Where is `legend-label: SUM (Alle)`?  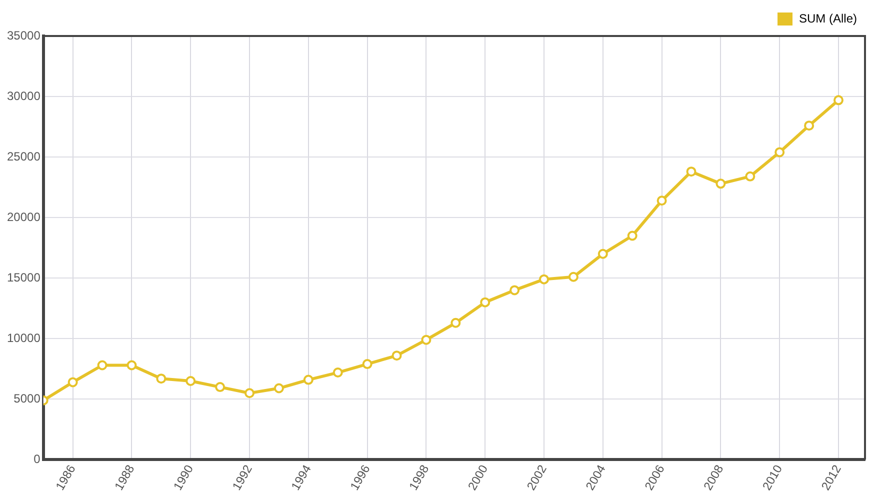 legend-label: SUM (Alle) is located at coordinates (828, 18).